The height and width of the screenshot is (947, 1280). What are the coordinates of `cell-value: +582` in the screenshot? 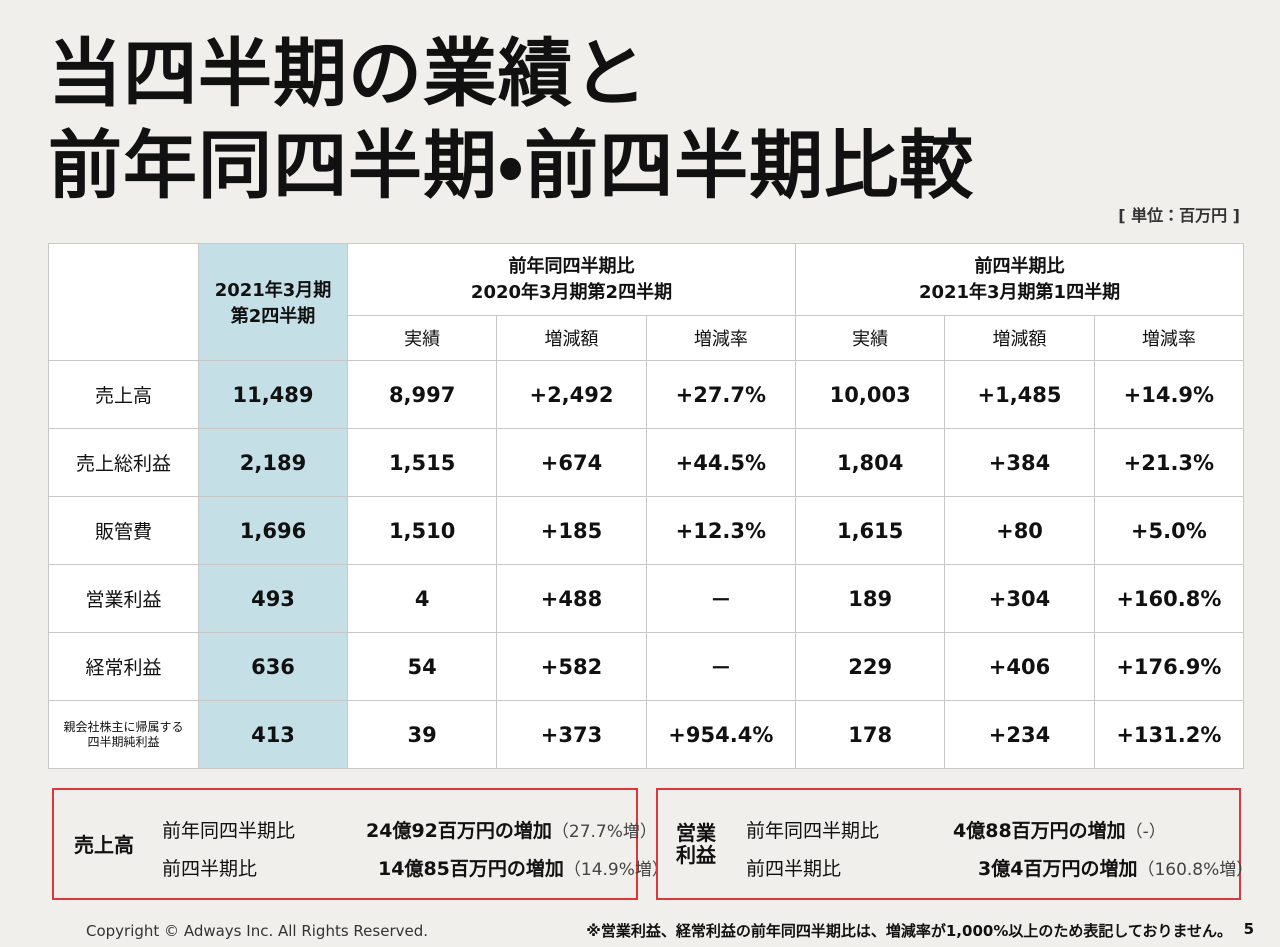 It's located at (571, 666).